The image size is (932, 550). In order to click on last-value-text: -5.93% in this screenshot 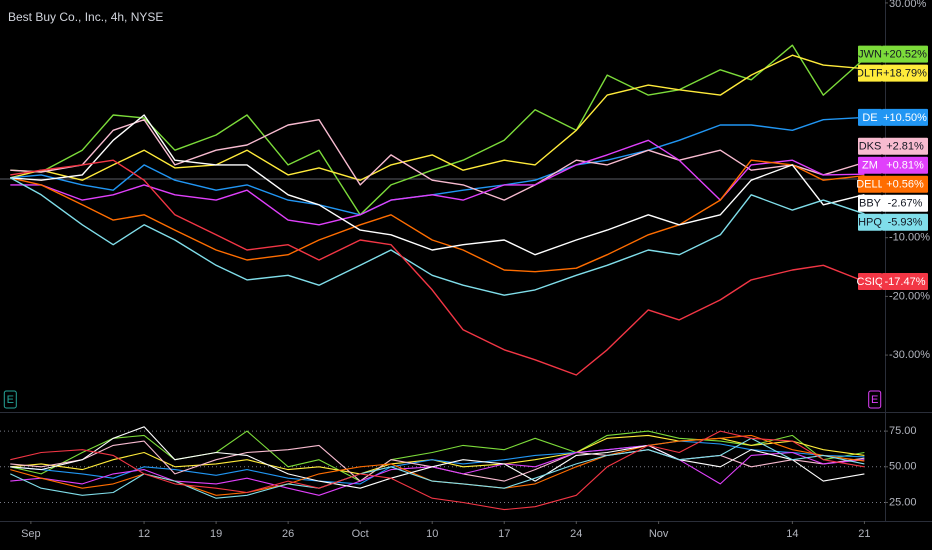, I will do `click(905, 223)`.